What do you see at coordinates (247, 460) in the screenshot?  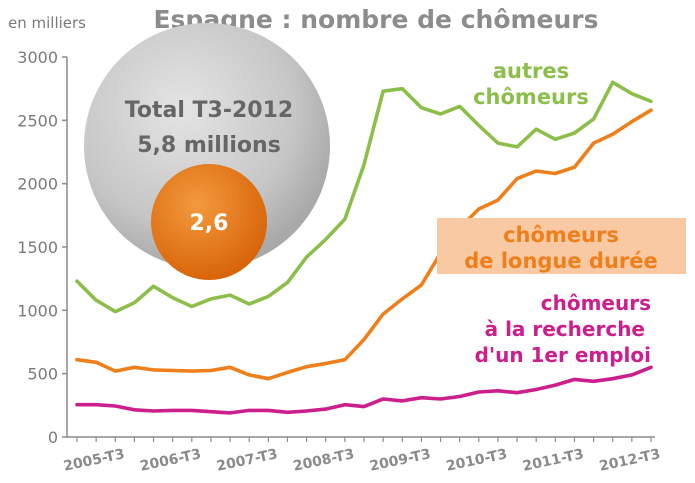 I see `x-tick-label: 2007-T3` at bounding box center [247, 460].